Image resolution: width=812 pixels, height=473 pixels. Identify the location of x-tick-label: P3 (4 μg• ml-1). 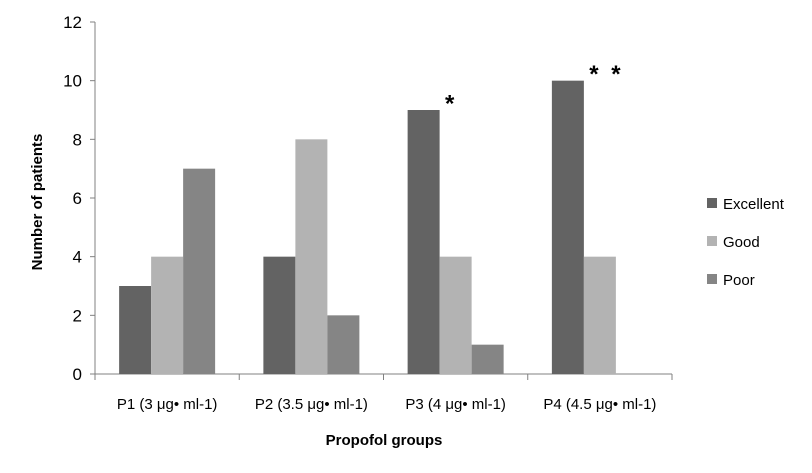
(455, 404).